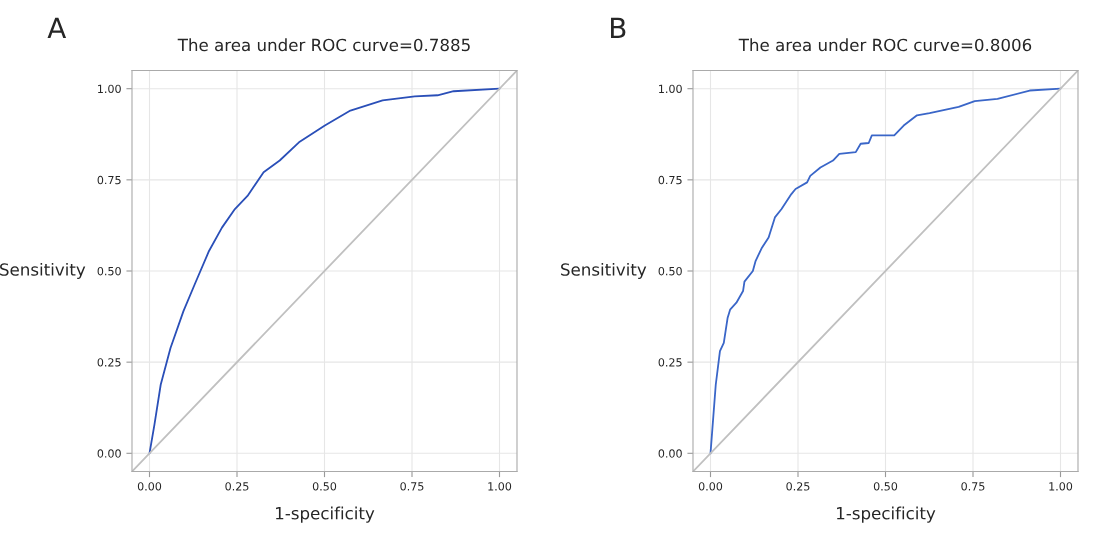 The height and width of the screenshot is (542, 1100). Describe the element at coordinates (885, 45) in the screenshot. I see `chart-title: The area under ROC curve=0.8006` at that location.